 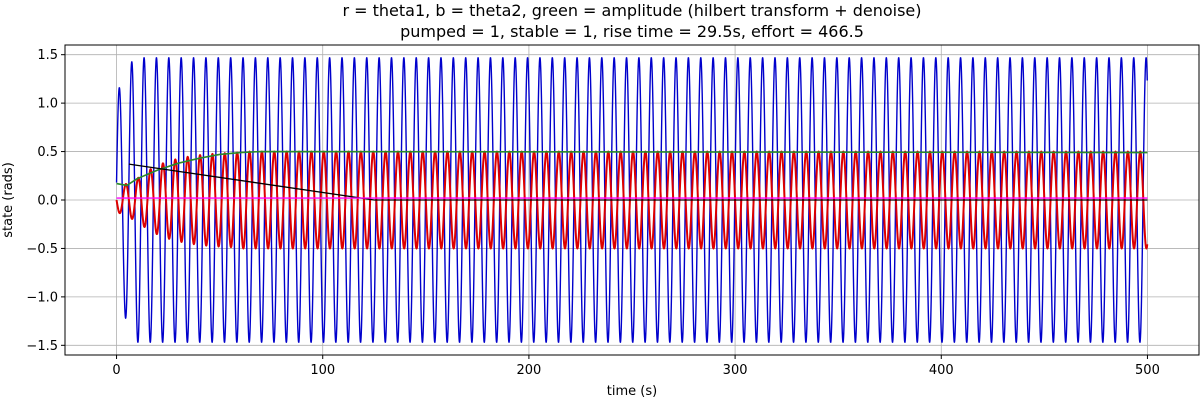 I want to click on y-tick-label: −0.5, so click(x=42, y=249).